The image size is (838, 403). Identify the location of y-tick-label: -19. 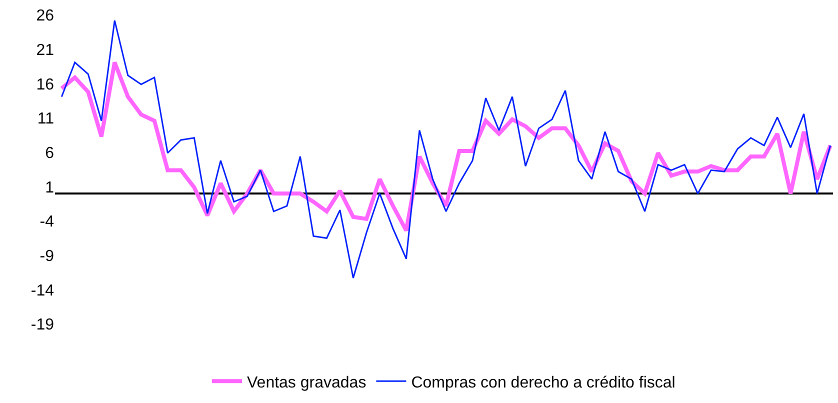
(42, 325).